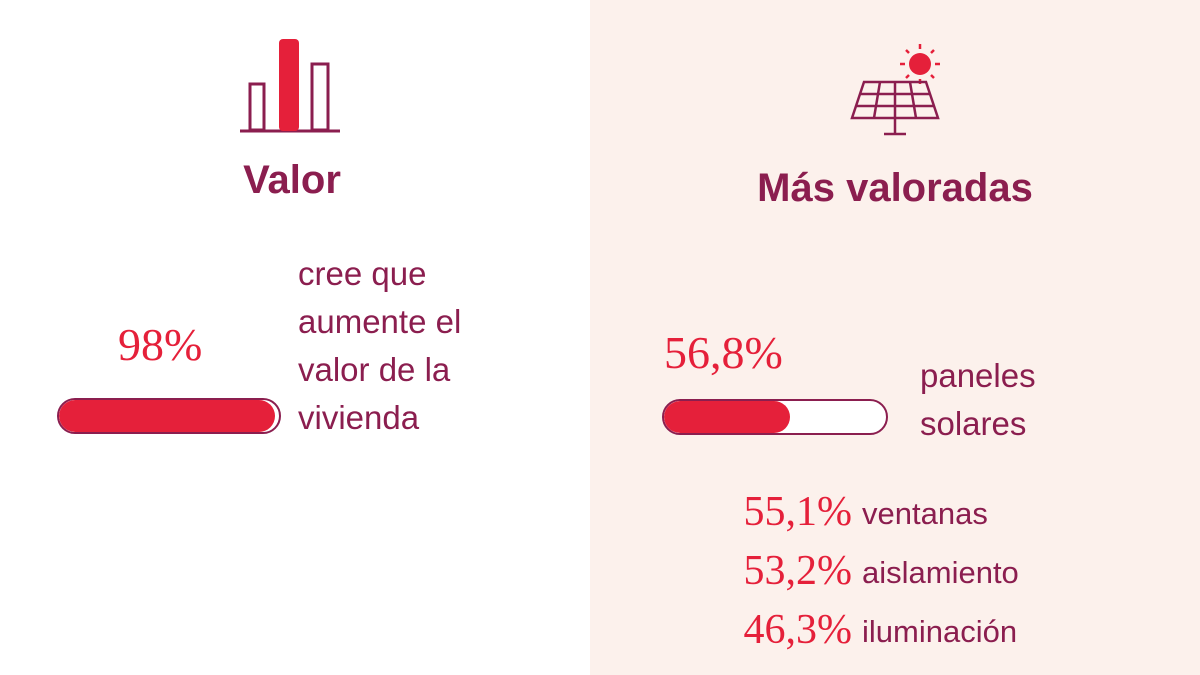 The height and width of the screenshot is (675, 1200). I want to click on item-label: iluminación, so click(940, 631).